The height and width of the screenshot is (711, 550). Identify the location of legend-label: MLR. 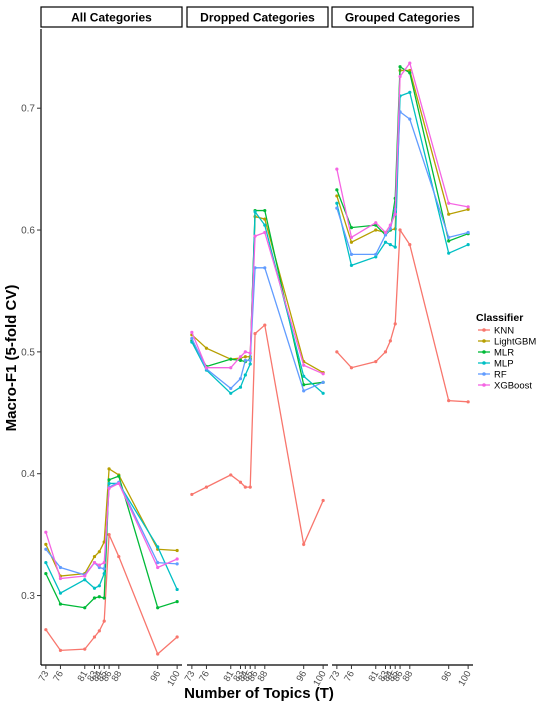
(504, 353).